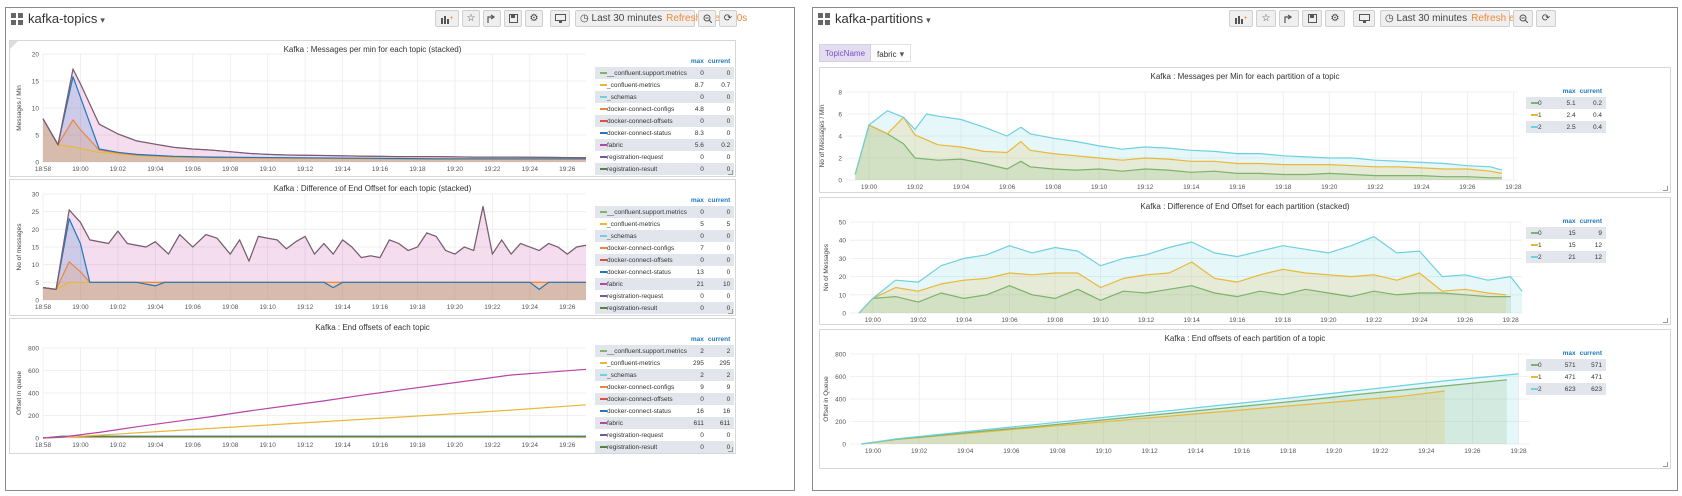  I want to click on legend-item: docker-connect-status 8.3 0, so click(664, 133).